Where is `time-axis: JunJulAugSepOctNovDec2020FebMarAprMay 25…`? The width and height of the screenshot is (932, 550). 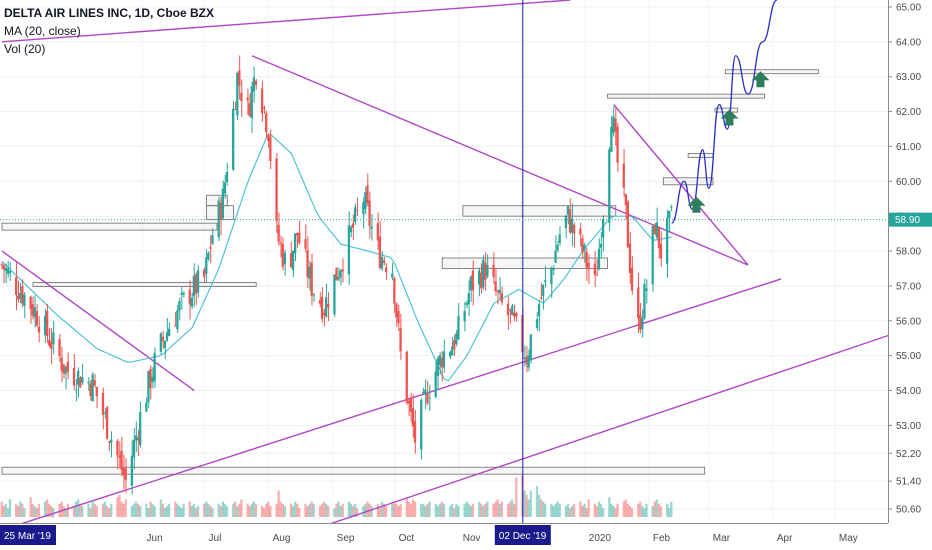 time-axis: JunJulAugSepOctNovDec2020FebMarAprMay 25… is located at coordinates (466, 536).